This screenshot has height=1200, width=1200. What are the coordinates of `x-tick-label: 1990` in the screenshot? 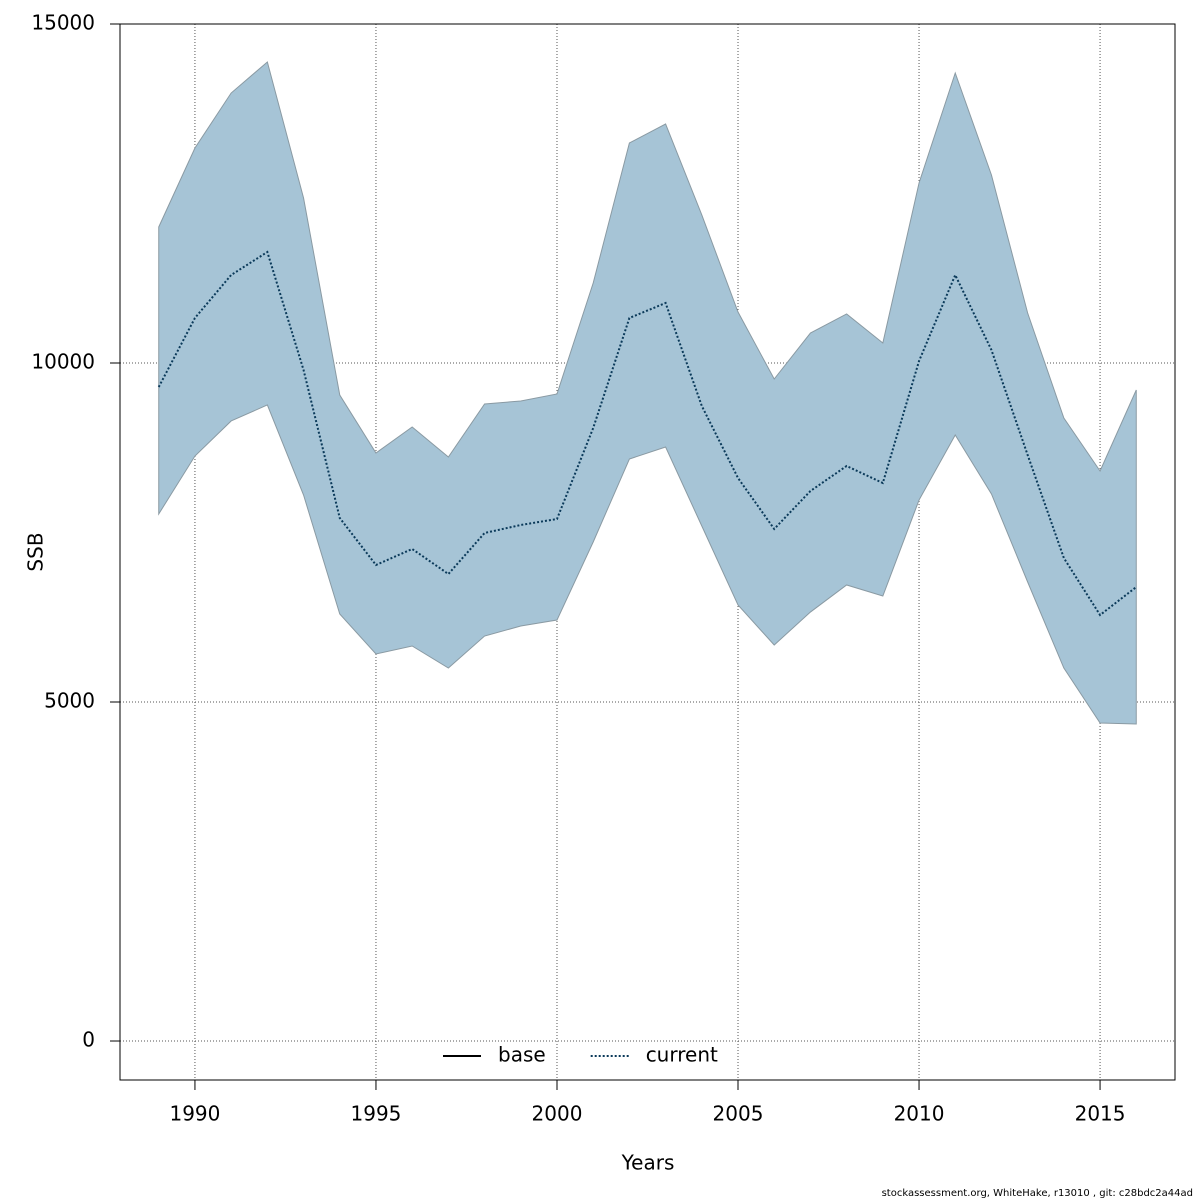 It's located at (194, 1114).